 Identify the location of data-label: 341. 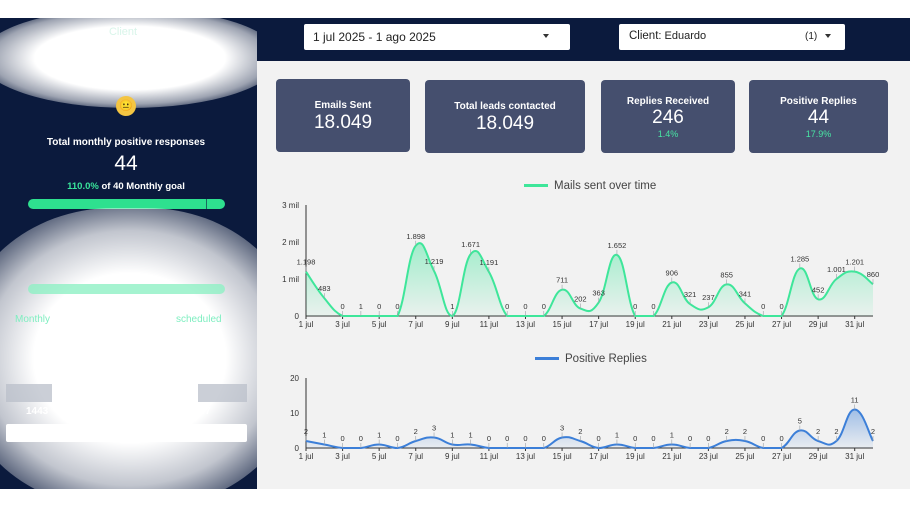
(745, 293).